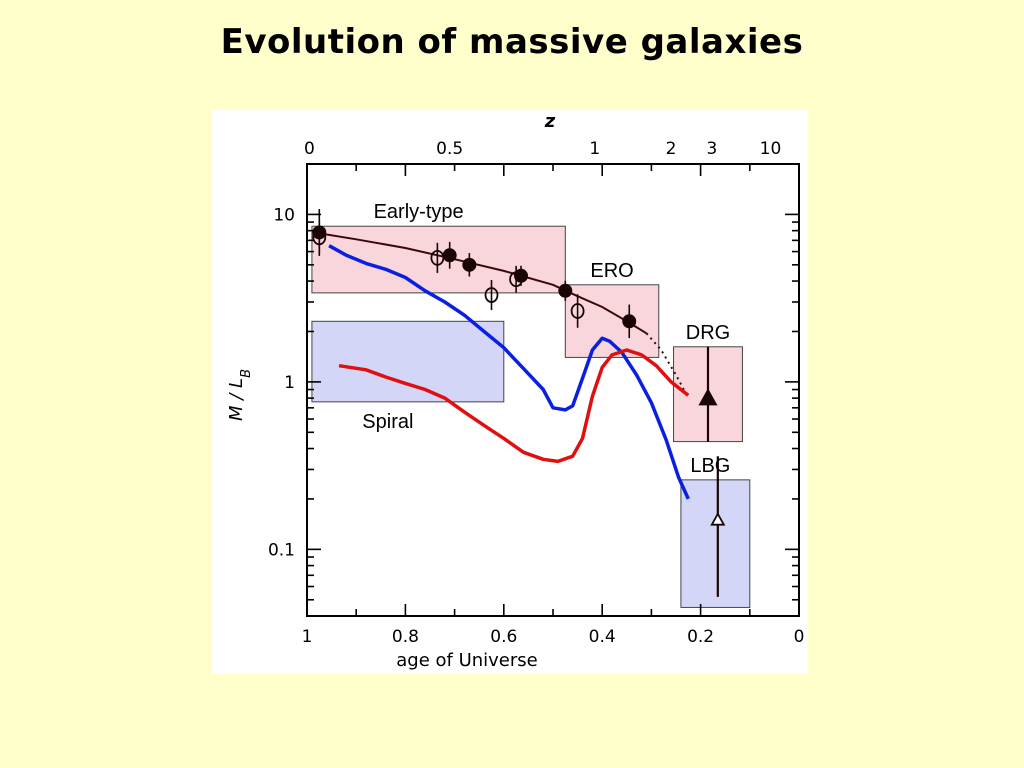 The width and height of the screenshot is (1024, 768). I want to click on region-label-spiral: Spiral, so click(387, 422).